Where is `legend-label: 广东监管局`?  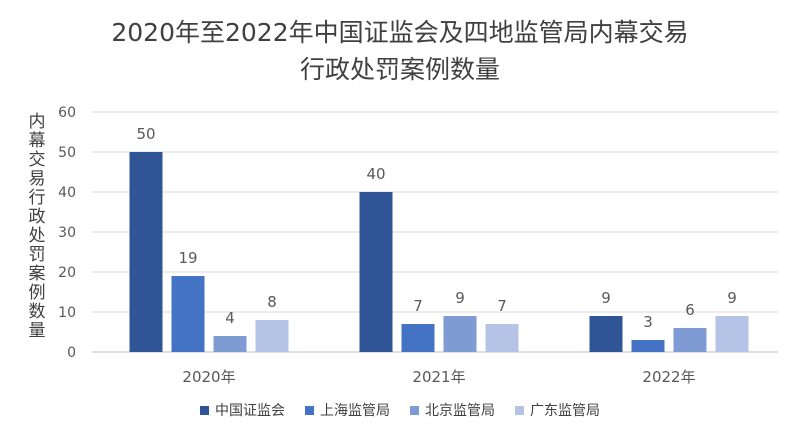 legend-label: 广东监管局 is located at coordinates (565, 411).